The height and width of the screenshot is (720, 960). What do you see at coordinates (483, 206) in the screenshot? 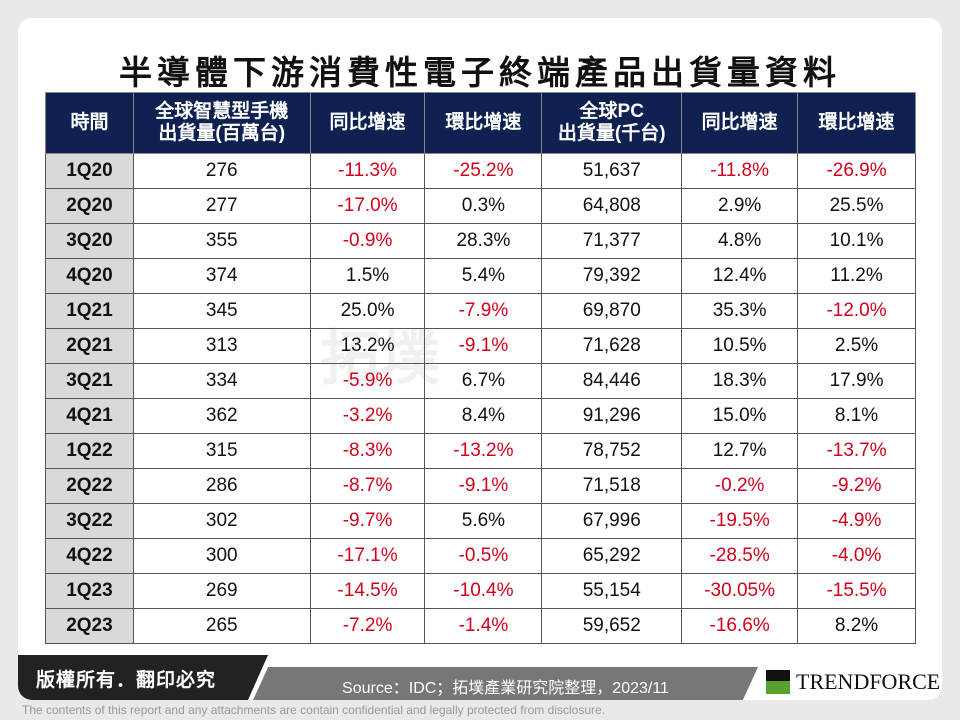
I see `value-cell: 0.3%` at bounding box center [483, 206].